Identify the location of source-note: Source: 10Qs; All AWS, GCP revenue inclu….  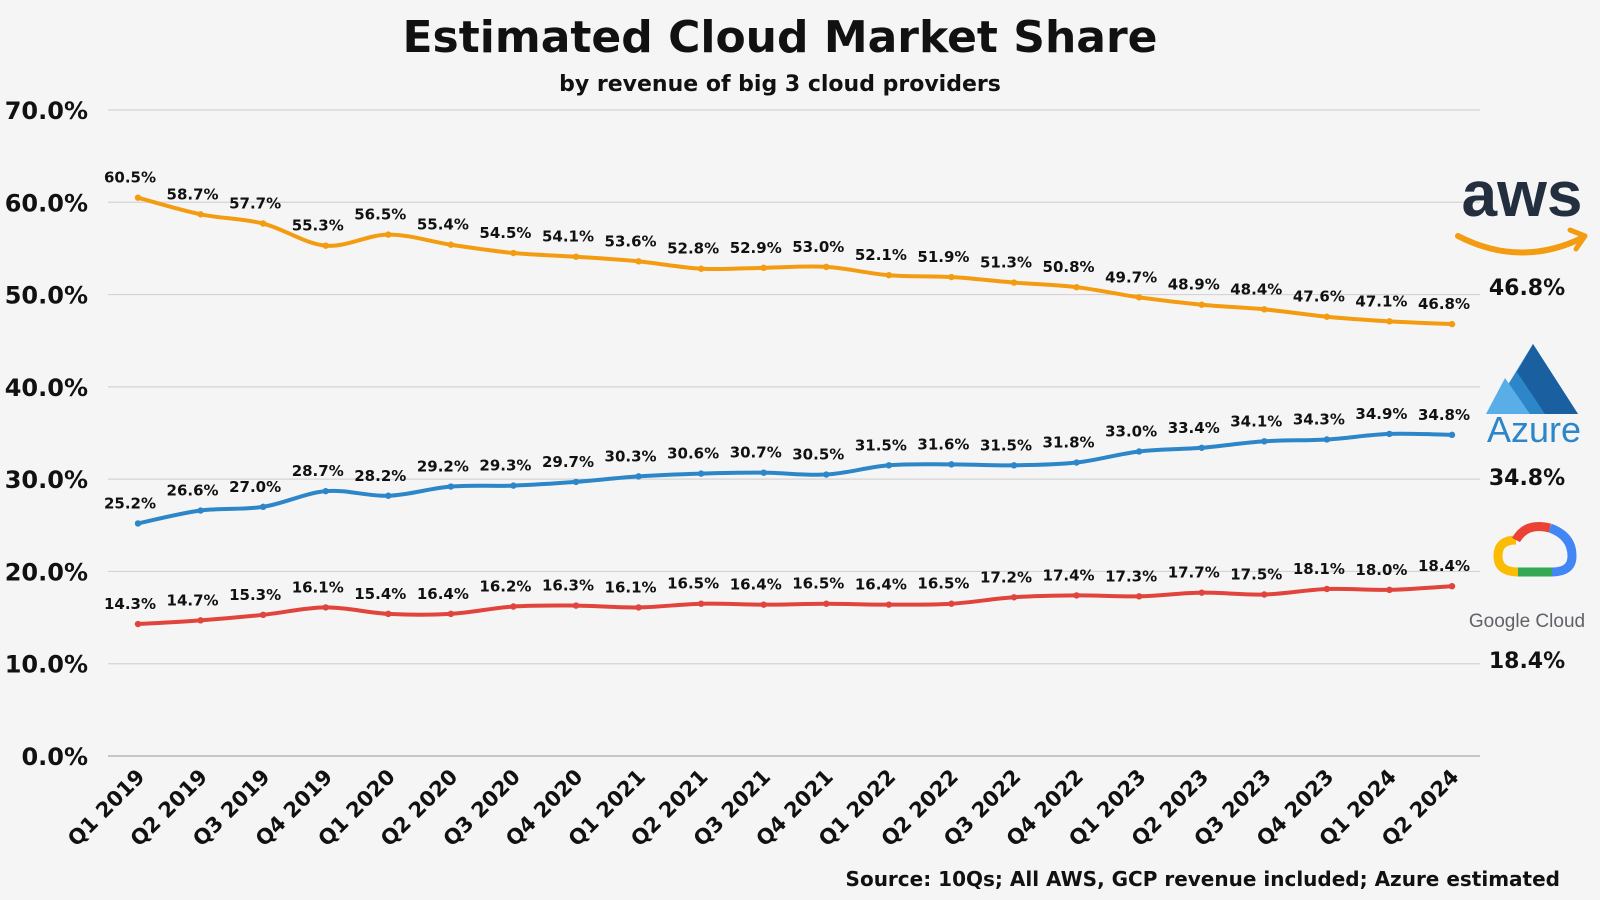
(1203, 879).